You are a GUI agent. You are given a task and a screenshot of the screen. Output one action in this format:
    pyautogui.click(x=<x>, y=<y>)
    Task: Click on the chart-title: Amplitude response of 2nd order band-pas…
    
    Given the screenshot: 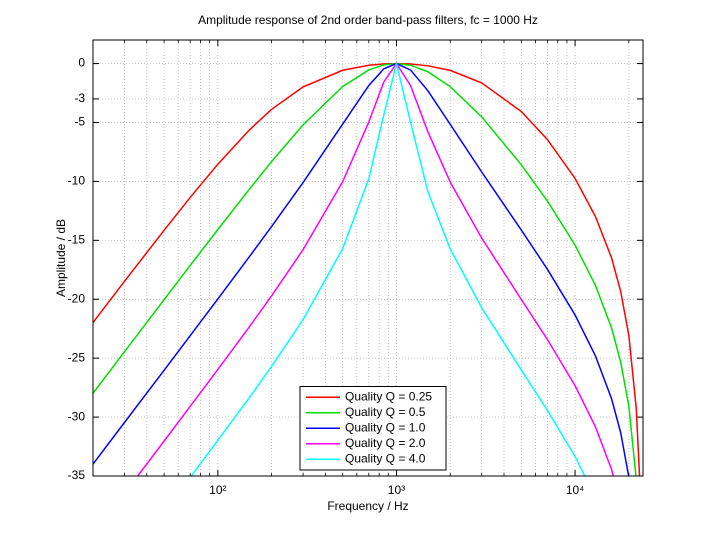 What is the action you would take?
    pyautogui.click(x=368, y=20)
    